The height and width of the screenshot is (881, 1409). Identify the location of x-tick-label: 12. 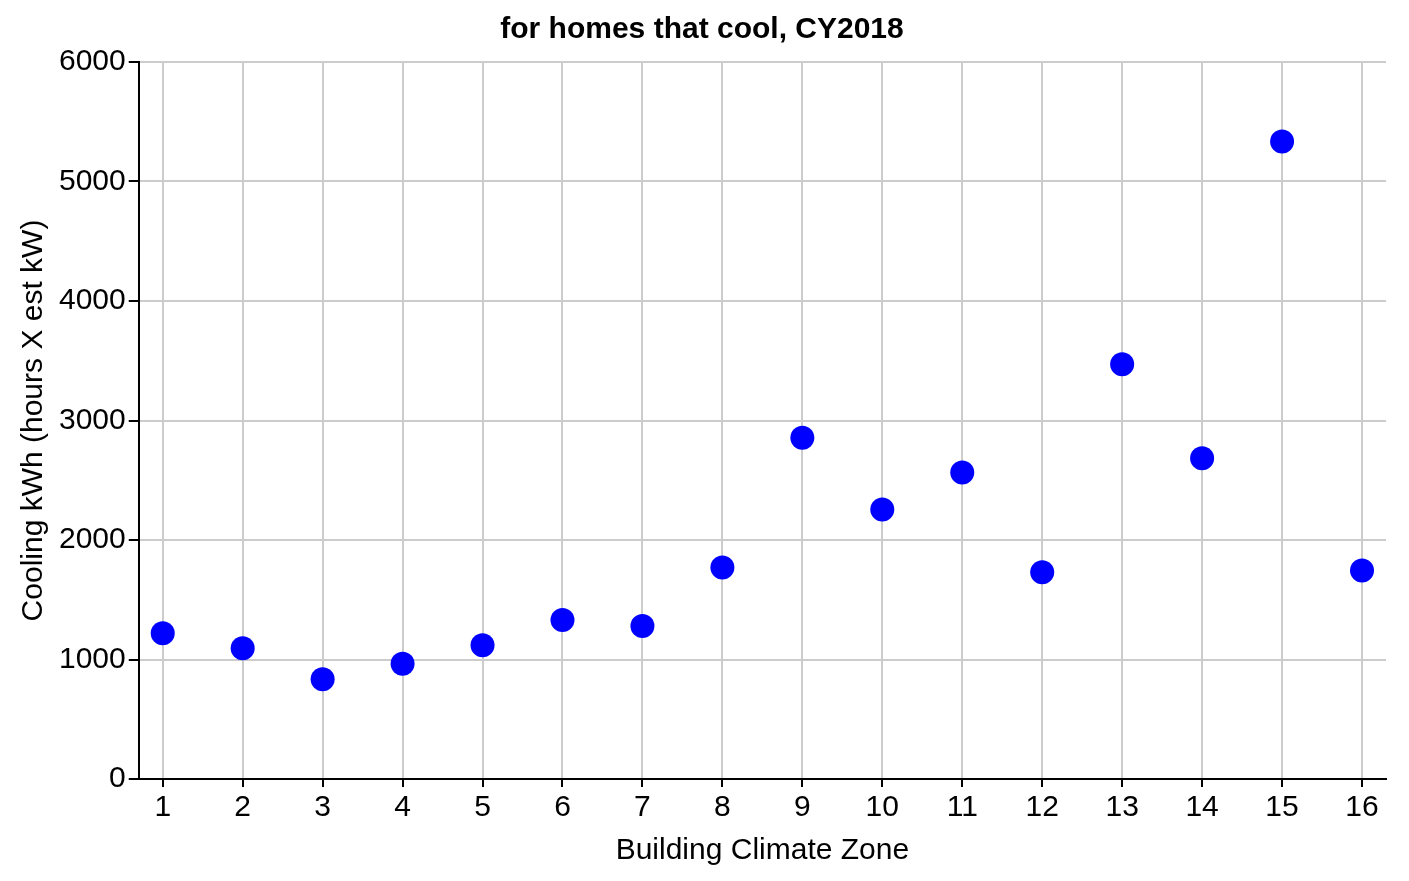
(1042, 806).